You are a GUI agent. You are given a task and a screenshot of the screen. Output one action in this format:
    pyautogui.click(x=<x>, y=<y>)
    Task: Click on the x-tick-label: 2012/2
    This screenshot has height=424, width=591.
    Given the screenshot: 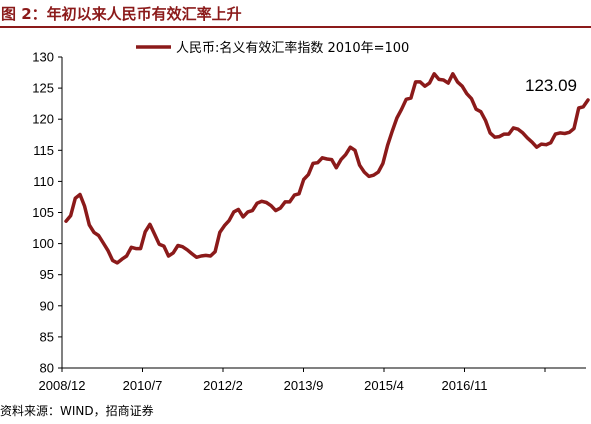 What is the action you would take?
    pyautogui.click(x=223, y=385)
    